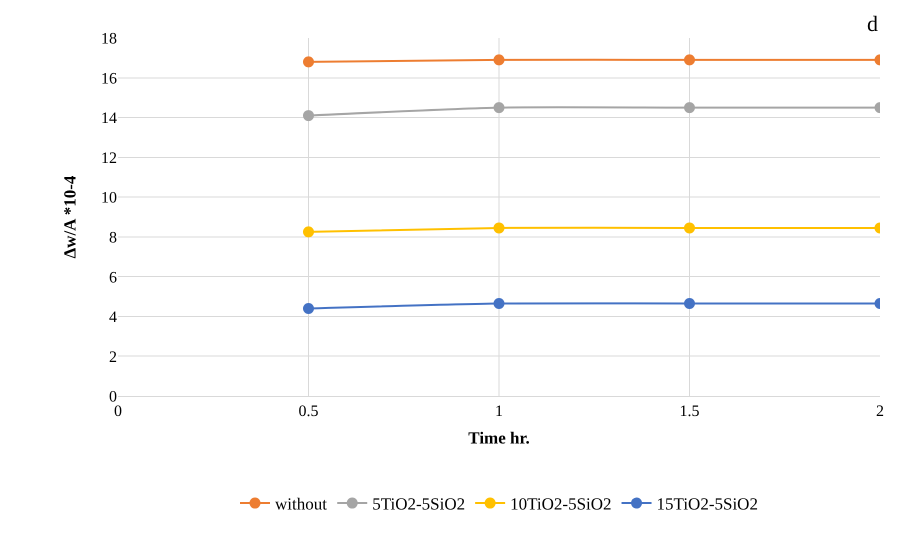 The width and height of the screenshot is (903, 549). I want to click on y-tick-label: 14, so click(109, 119).